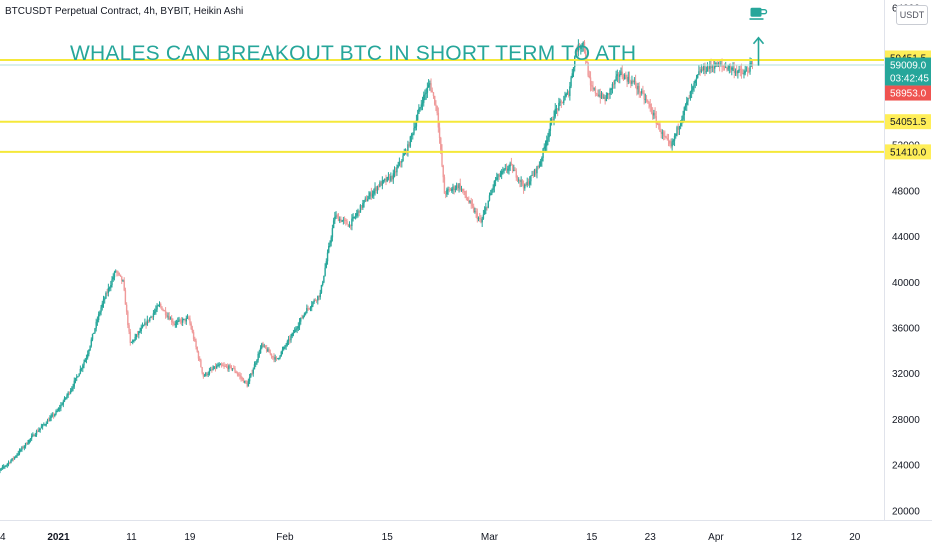 The width and height of the screenshot is (932, 550). I want to click on x-tick-label: Mar, so click(490, 537).